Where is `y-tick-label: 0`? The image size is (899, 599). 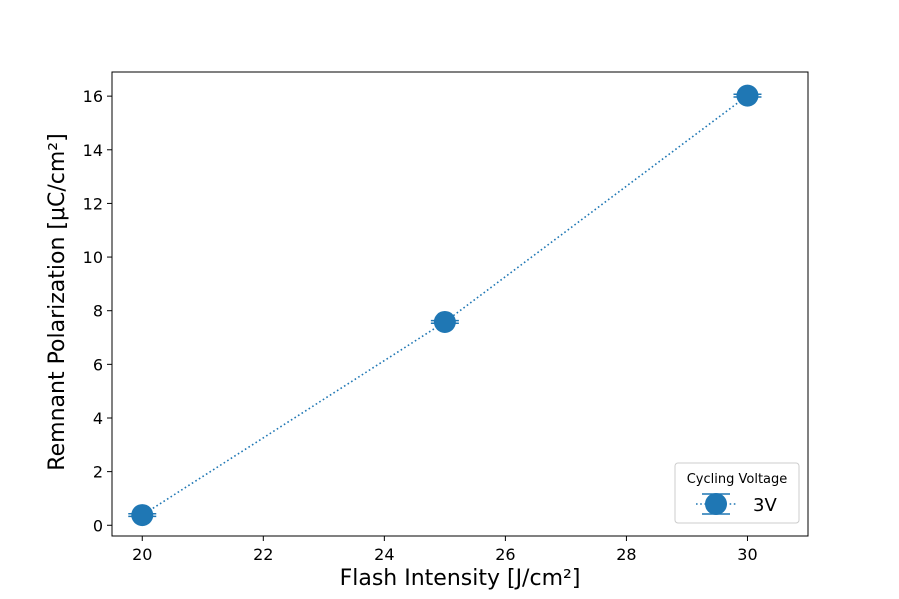 y-tick-label: 0 is located at coordinates (98, 525).